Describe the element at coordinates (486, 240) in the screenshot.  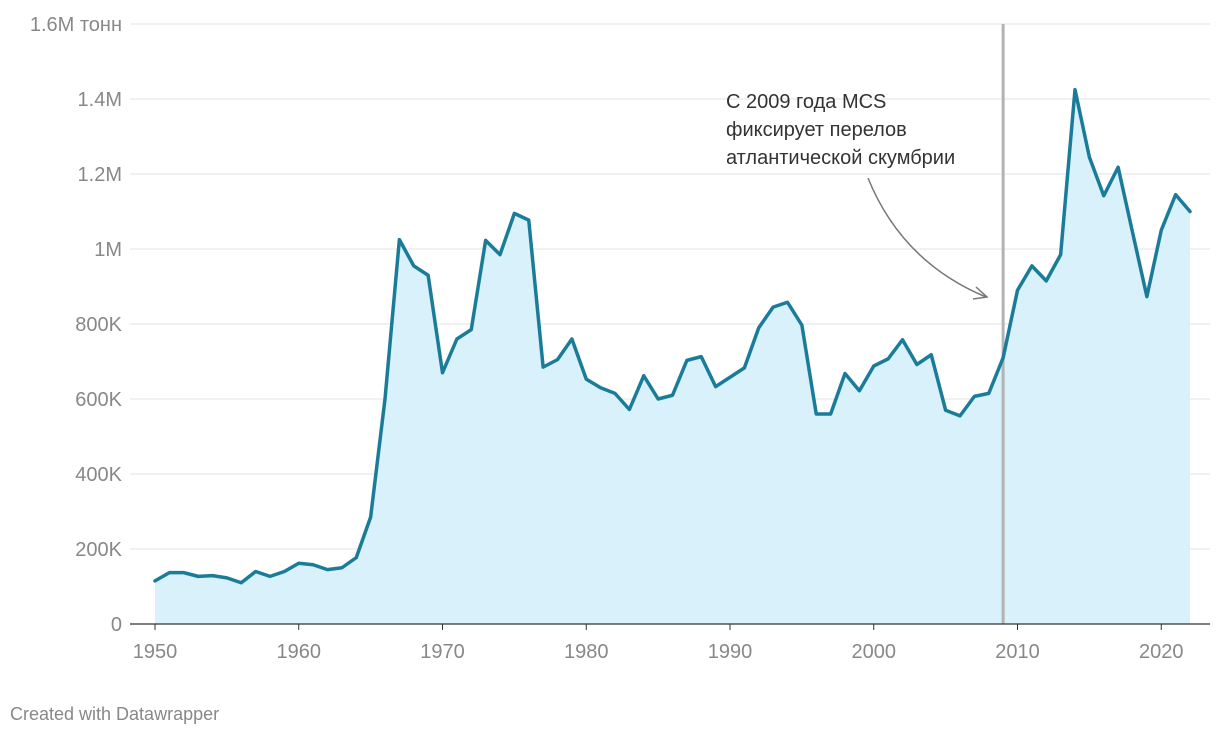
I see `data-point-1973` at that location.